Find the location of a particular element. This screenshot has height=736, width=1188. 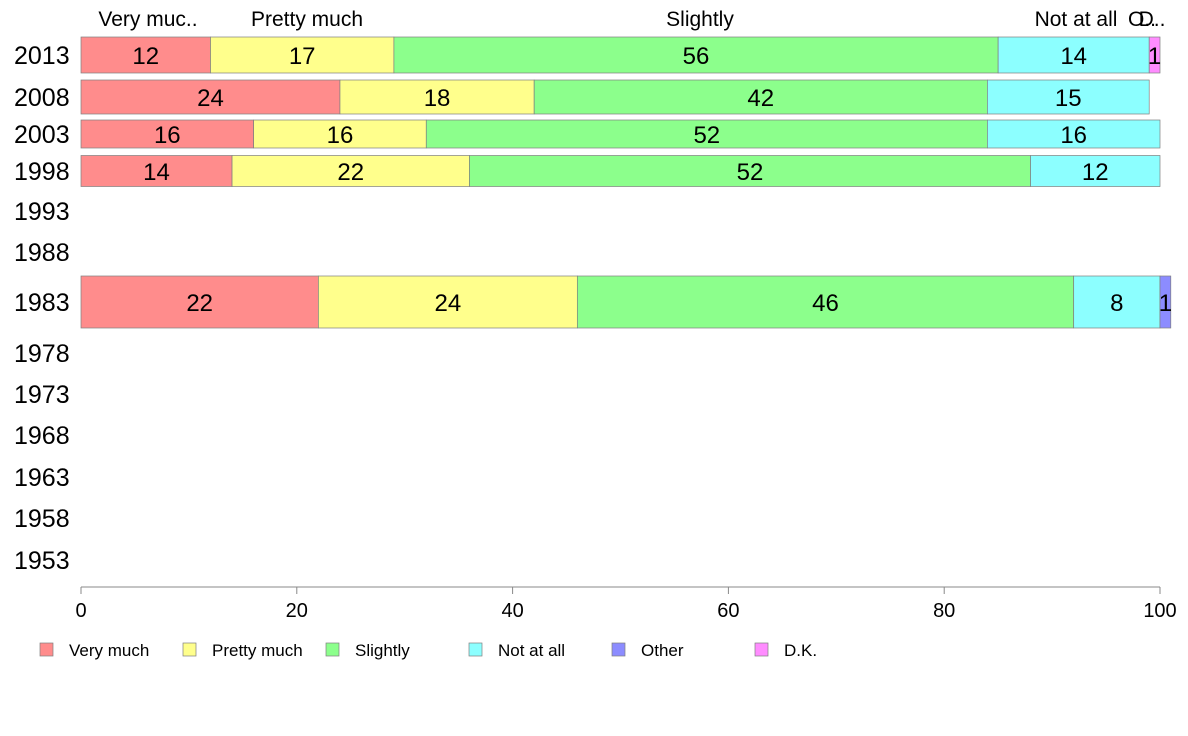

year-label-2013: 2013 is located at coordinates (42, 56).